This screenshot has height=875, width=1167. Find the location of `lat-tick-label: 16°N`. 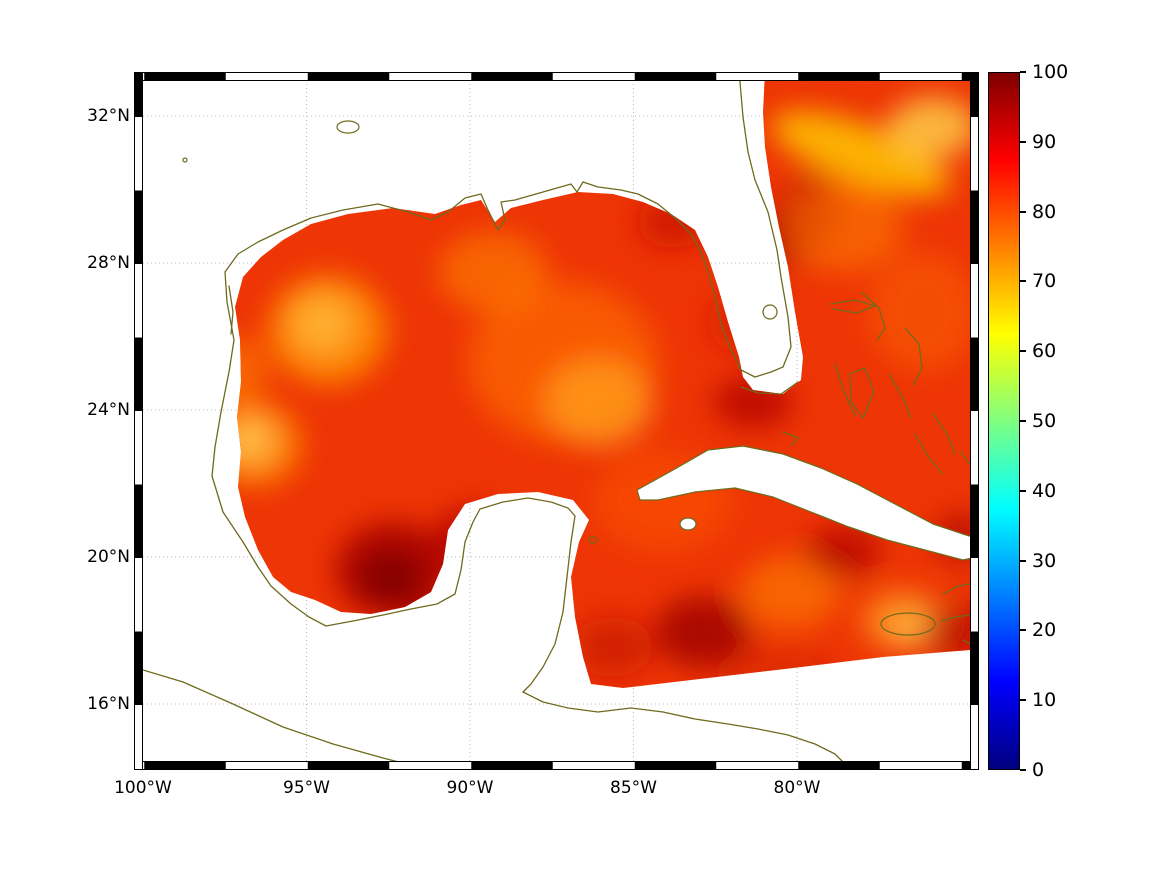

lat-tick-label: 16°N is located at coordinates (108, 704).